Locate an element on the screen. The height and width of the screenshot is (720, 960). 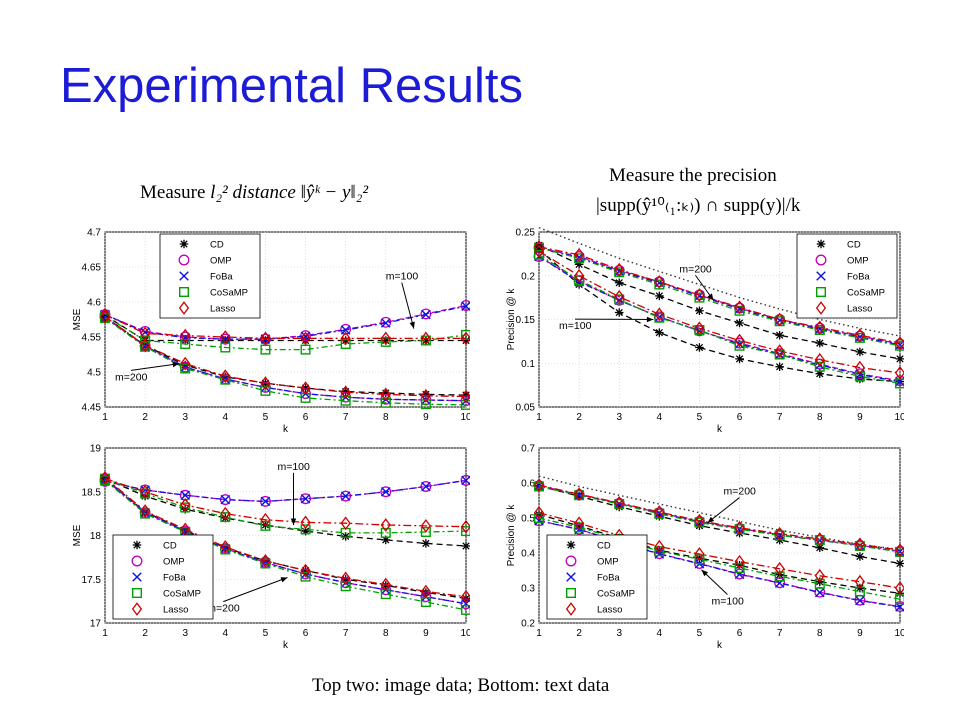
x-axis-label: k is located at coordinates (720, 645).